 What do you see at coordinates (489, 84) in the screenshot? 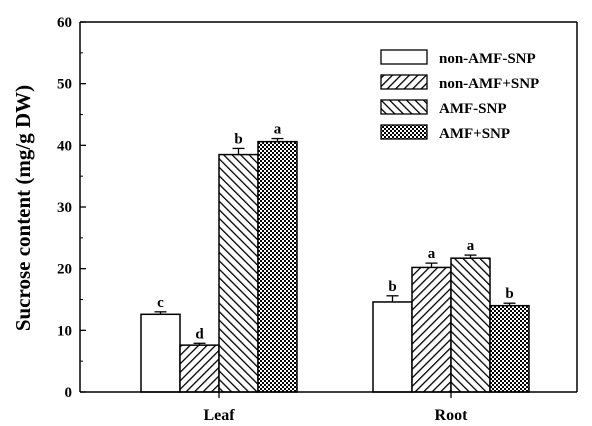
I see `legend-entry: non-AMF+SNP` at bounding box center [489, 84].